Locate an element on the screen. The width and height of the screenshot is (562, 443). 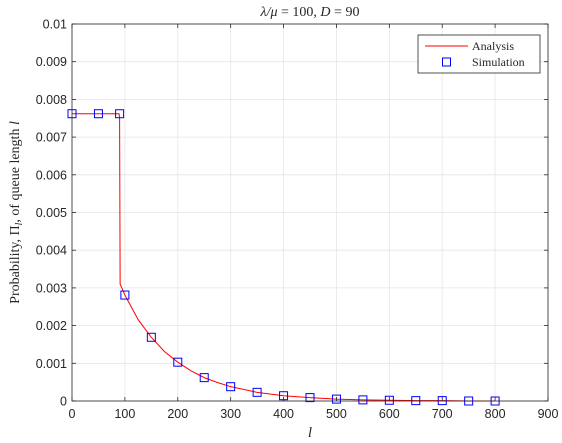
x-tick-label: 600 is located at coordinates (389, 414).